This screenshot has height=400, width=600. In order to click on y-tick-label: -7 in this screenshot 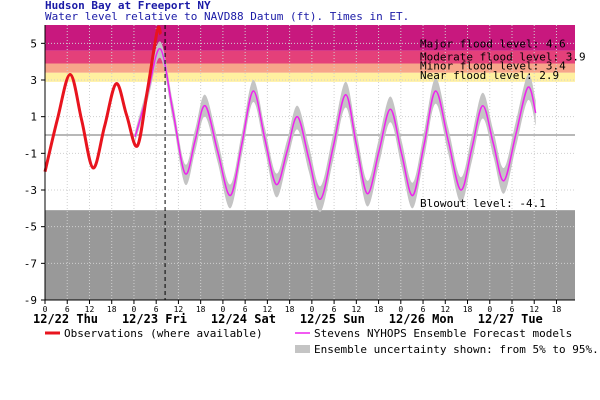, I will do `click(30, 263)`.